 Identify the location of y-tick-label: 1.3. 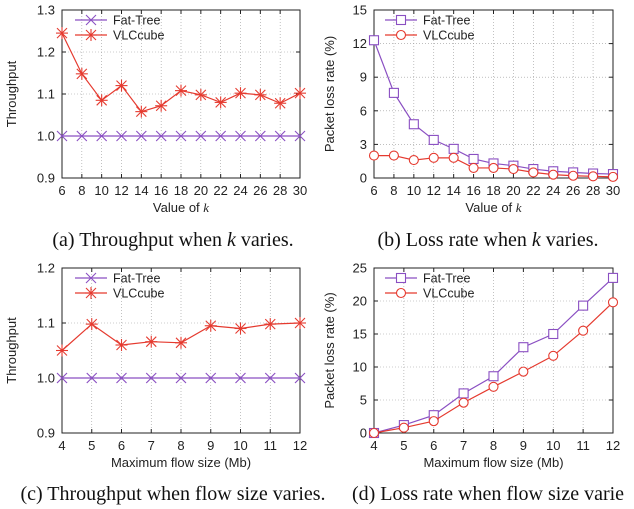
(46, 10).